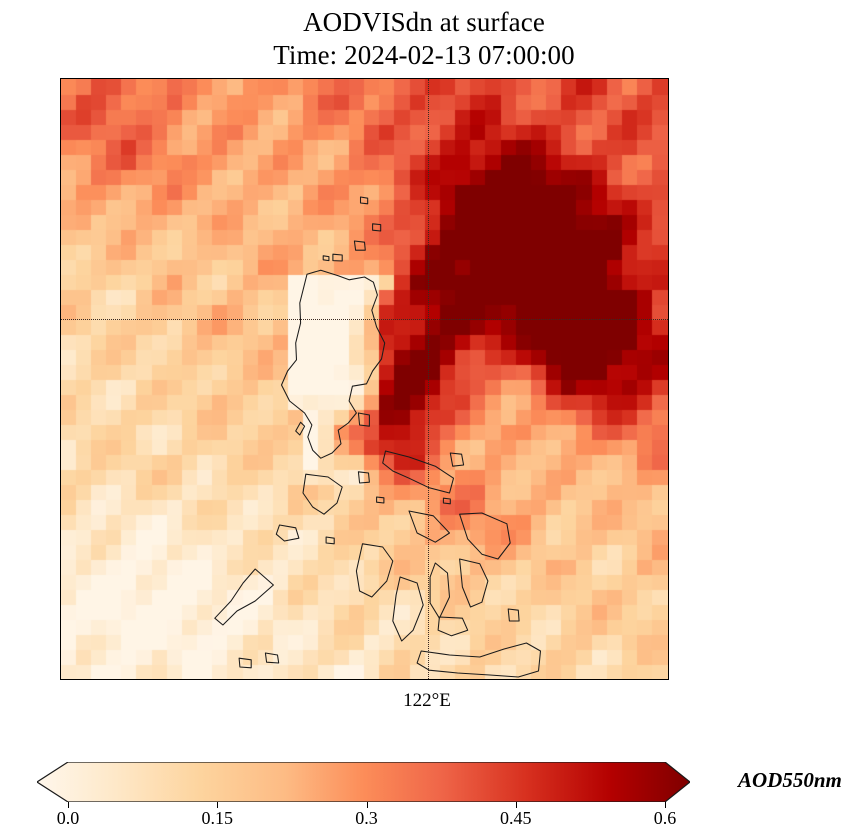  Describe the element at coordinates (790, 780) in the screenshot. I see `colorbar-label: AOD550nm` at that location.